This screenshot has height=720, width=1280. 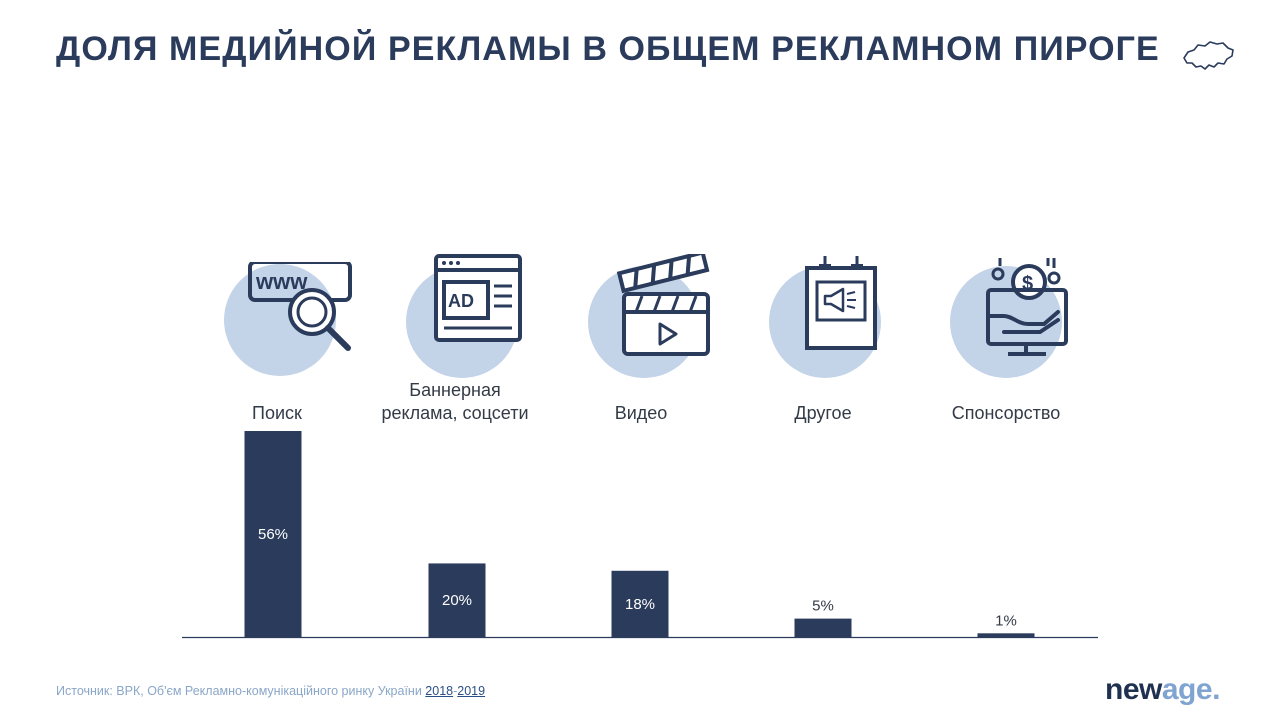 What do you see at coordinates (648, 314) in the screenshot?
I see `video-clapper-icon` at bounding box center [648, 314].